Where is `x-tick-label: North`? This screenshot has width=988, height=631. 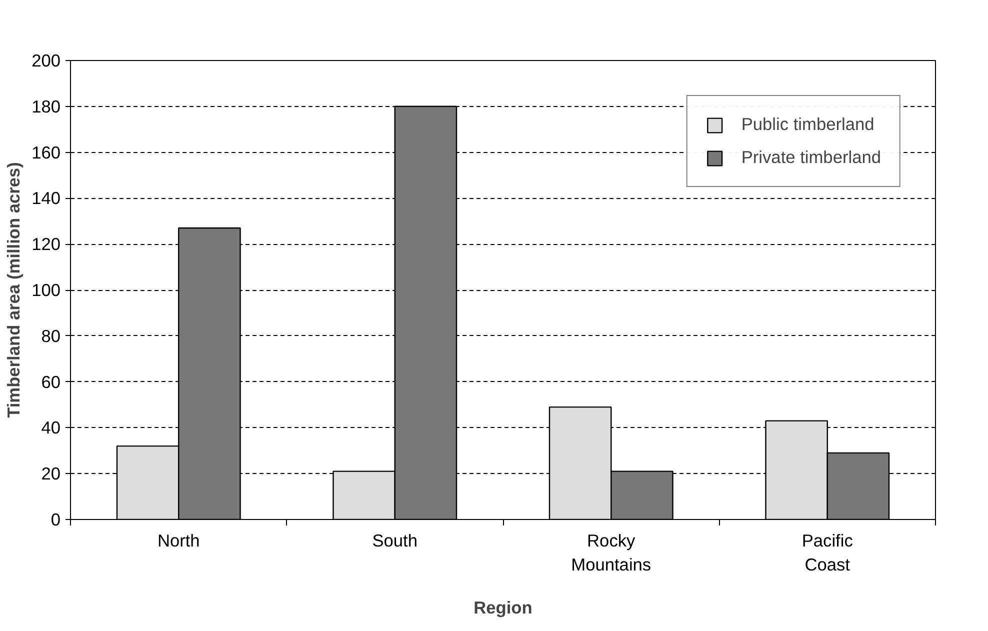 x-tick-label: North is located at coordinates (178, 540).